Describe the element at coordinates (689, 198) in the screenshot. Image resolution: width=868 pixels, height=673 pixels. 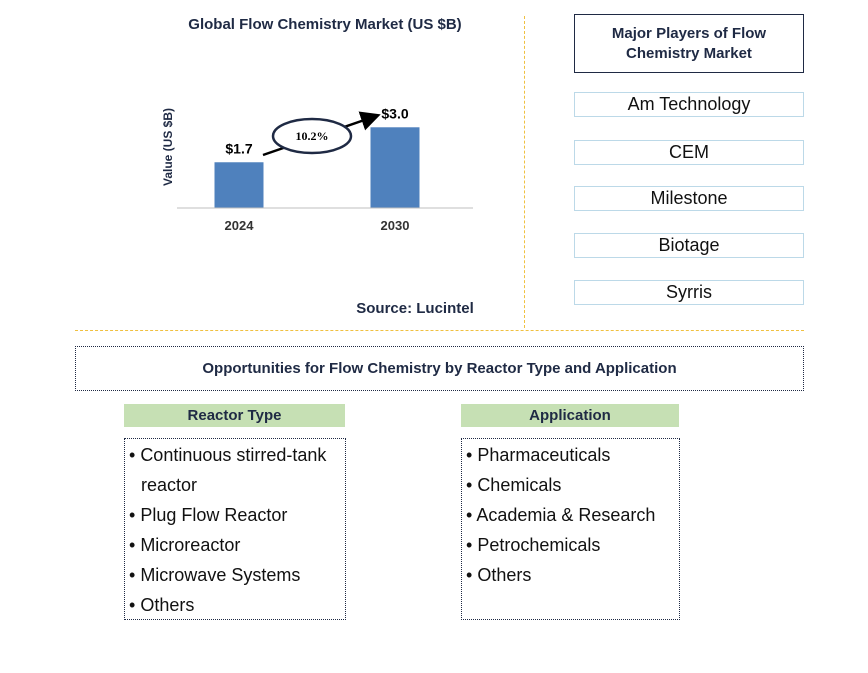
I see `player-milestone: Milestone` at that location.